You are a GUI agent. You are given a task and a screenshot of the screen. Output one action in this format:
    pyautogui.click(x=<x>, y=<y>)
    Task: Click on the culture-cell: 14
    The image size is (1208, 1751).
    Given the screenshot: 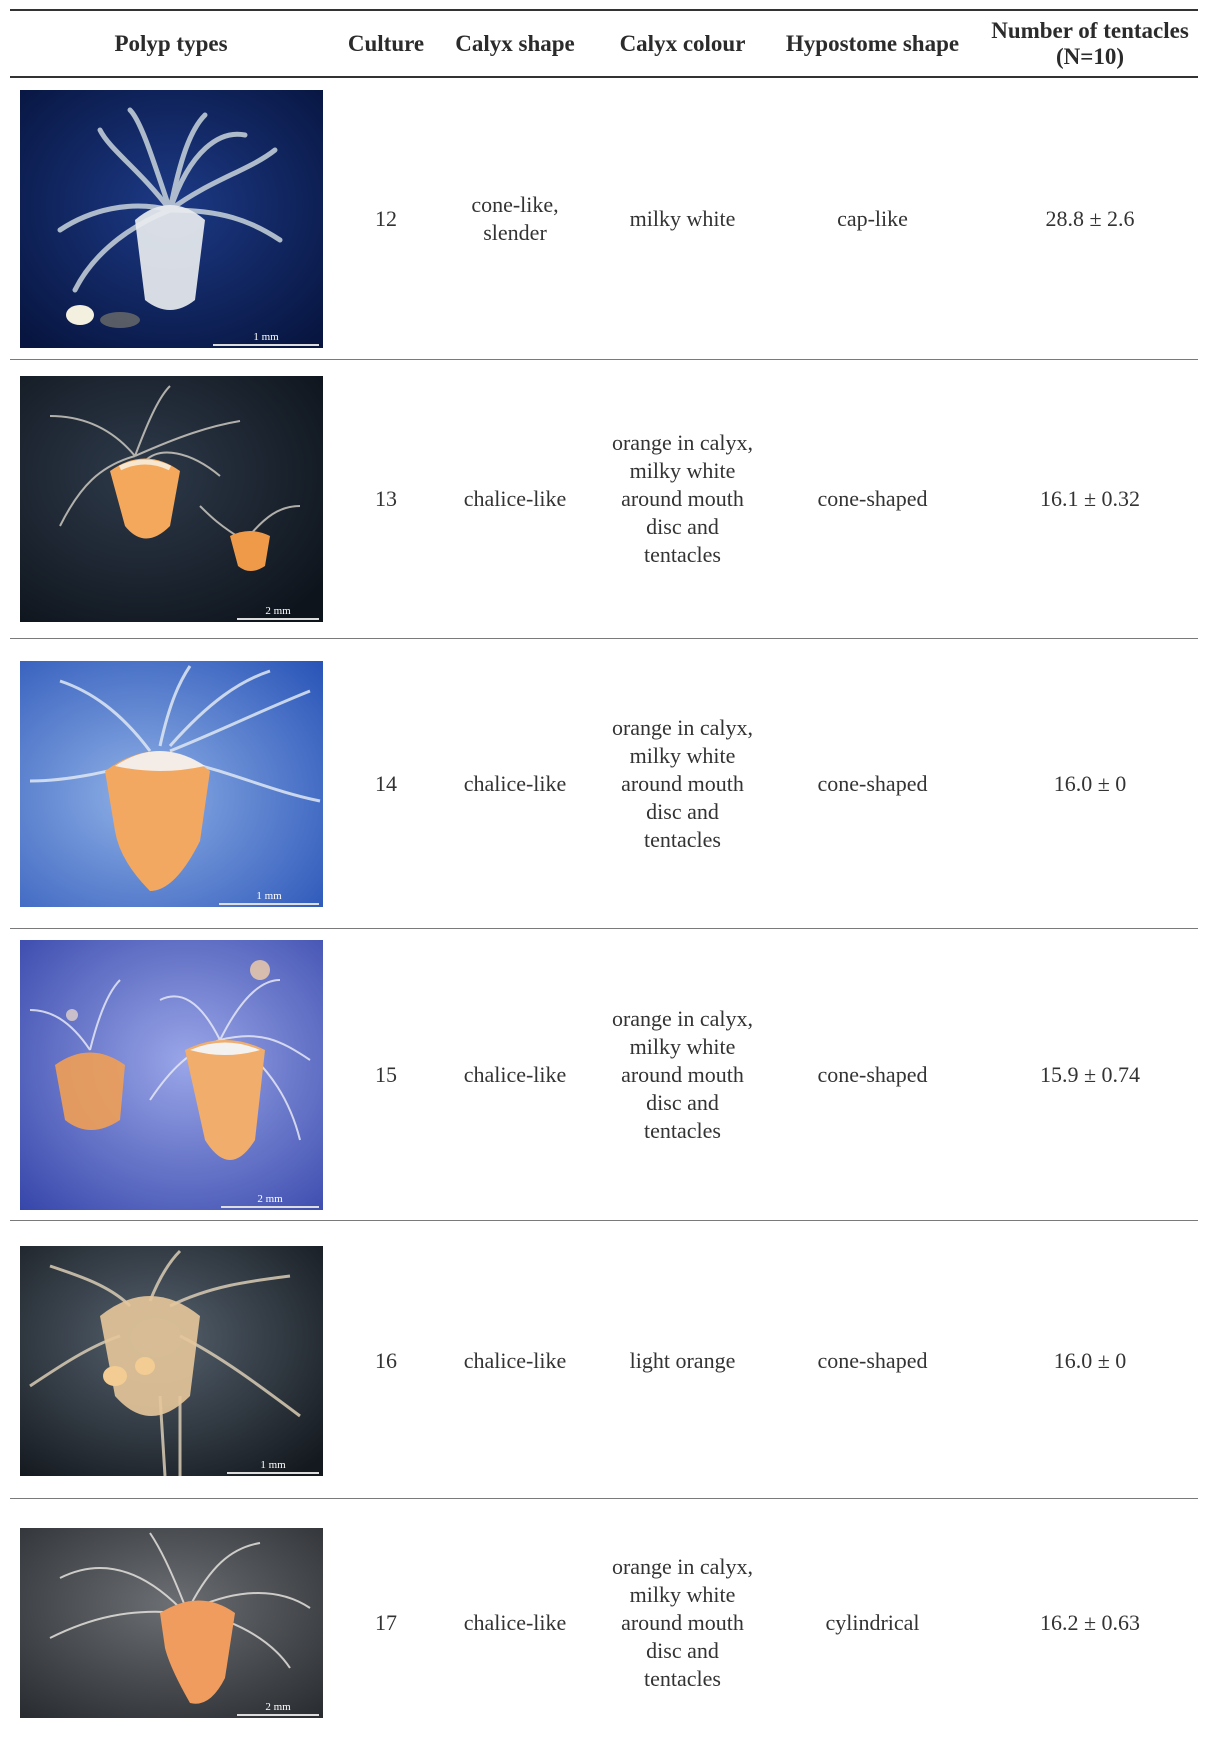 What is the action you would take?
    pyautogui.click(x=386, y=783)
    